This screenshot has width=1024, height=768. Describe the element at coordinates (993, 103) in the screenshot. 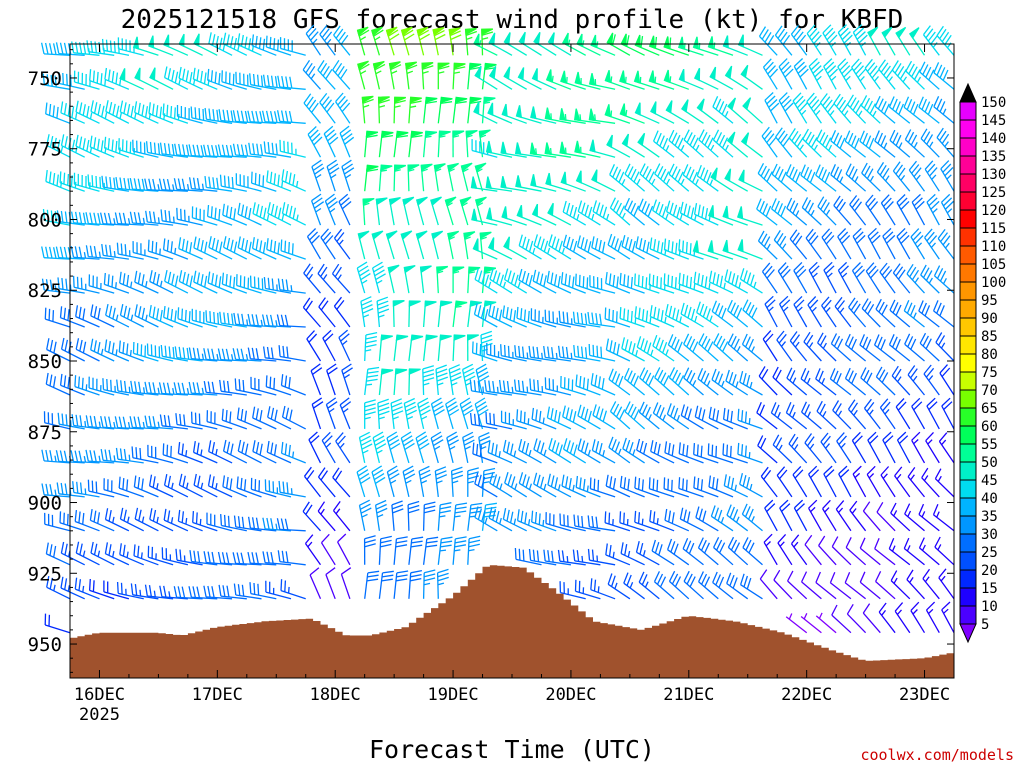

I see `colorbar-label: 150` at that location.